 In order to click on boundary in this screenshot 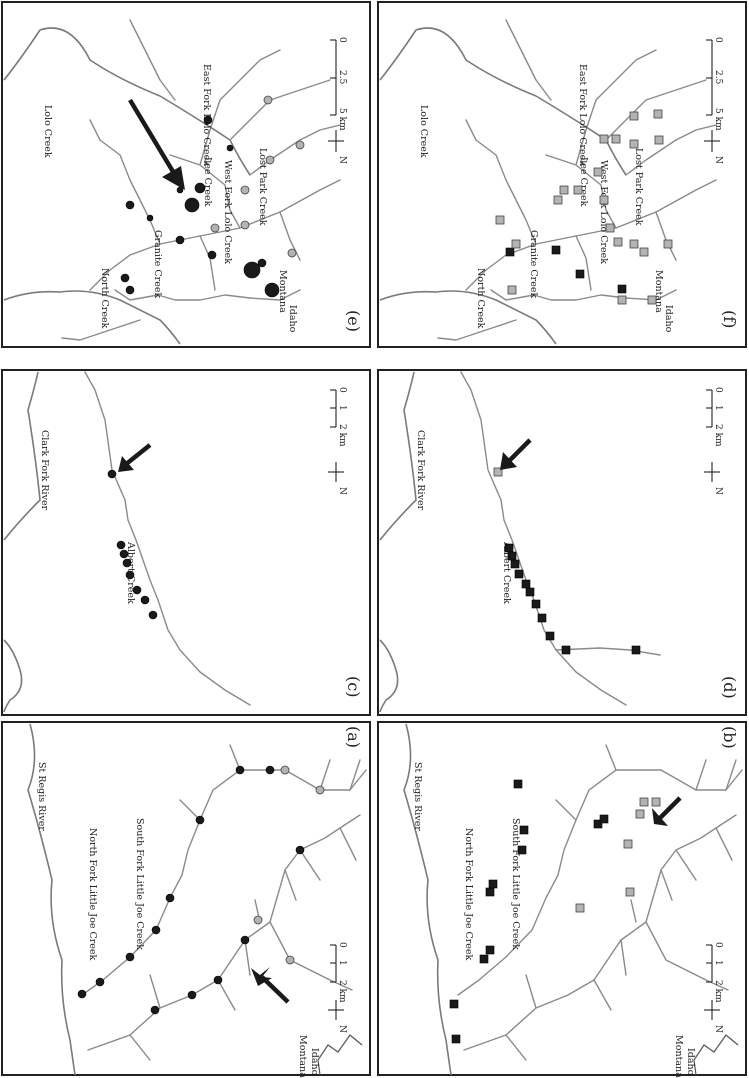, I will do `click(468, 317)`.